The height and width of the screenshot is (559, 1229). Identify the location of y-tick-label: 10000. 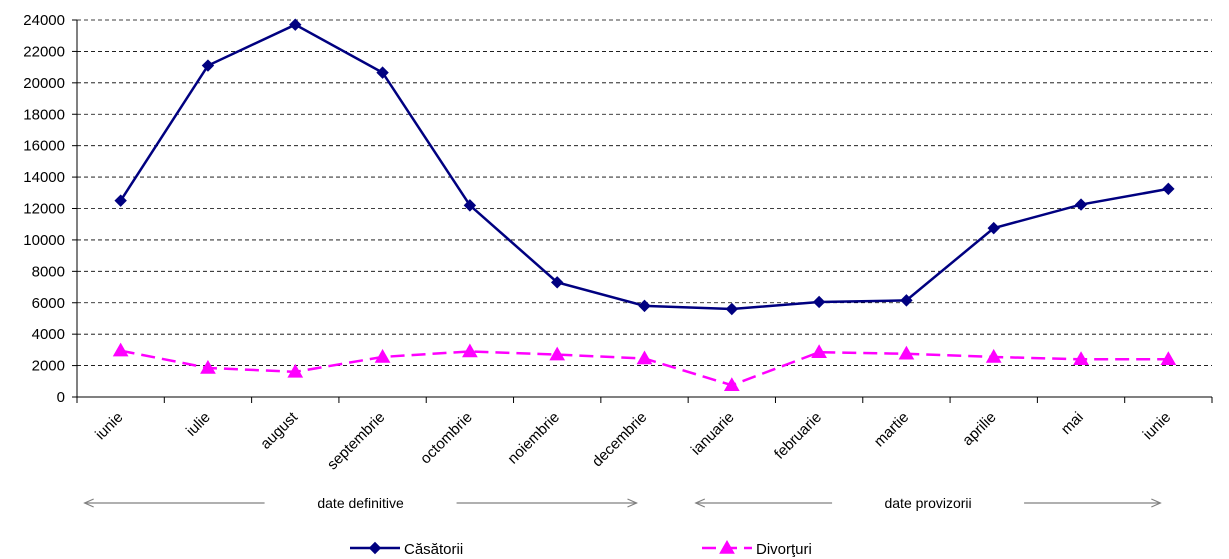
(44, 240).